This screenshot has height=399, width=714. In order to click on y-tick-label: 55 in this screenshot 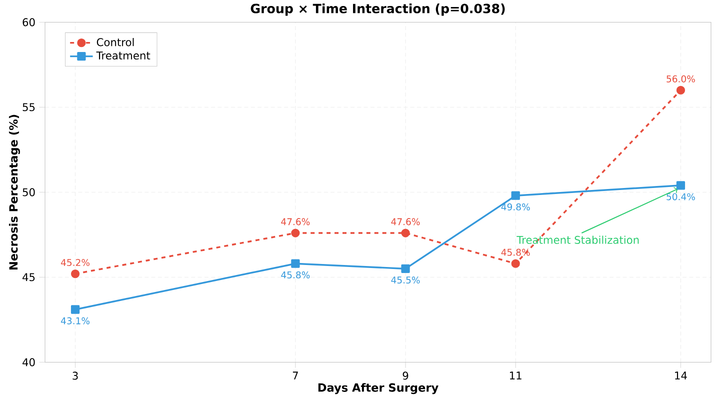, I will do `click(28, 107)`.